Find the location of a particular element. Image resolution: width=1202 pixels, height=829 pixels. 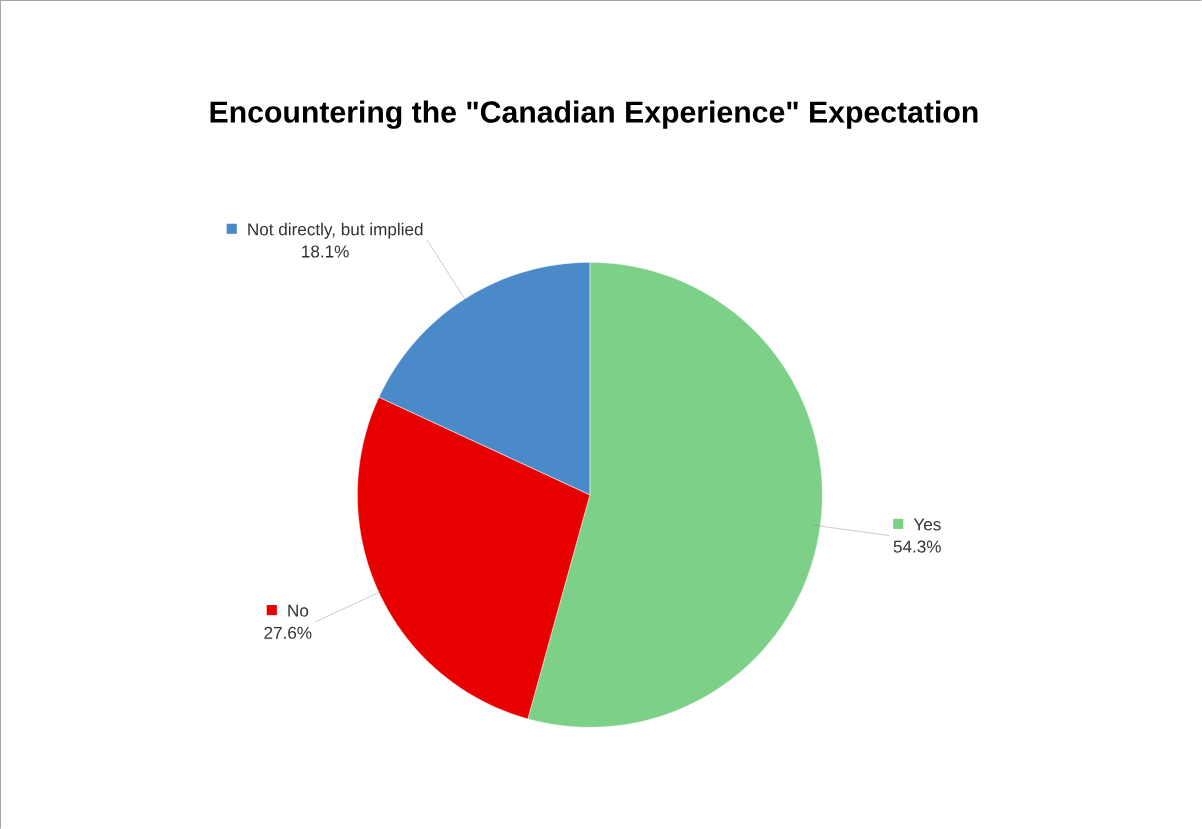

data-label: 18.1% is located at coordinates (325, 251).